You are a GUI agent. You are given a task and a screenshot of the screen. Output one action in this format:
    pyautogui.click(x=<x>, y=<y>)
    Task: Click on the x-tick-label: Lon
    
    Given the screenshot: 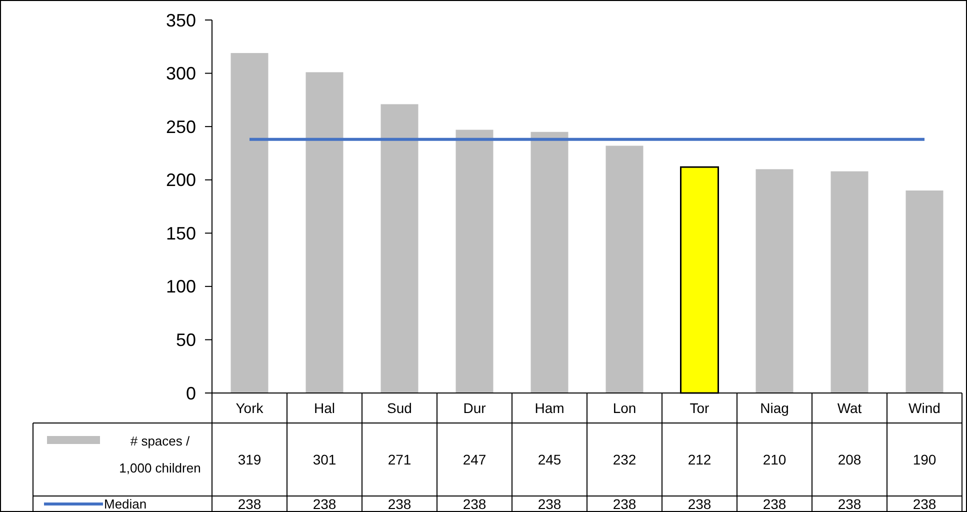 What is the action you would take?
    pyautogui.click(x=624, y=408)
    